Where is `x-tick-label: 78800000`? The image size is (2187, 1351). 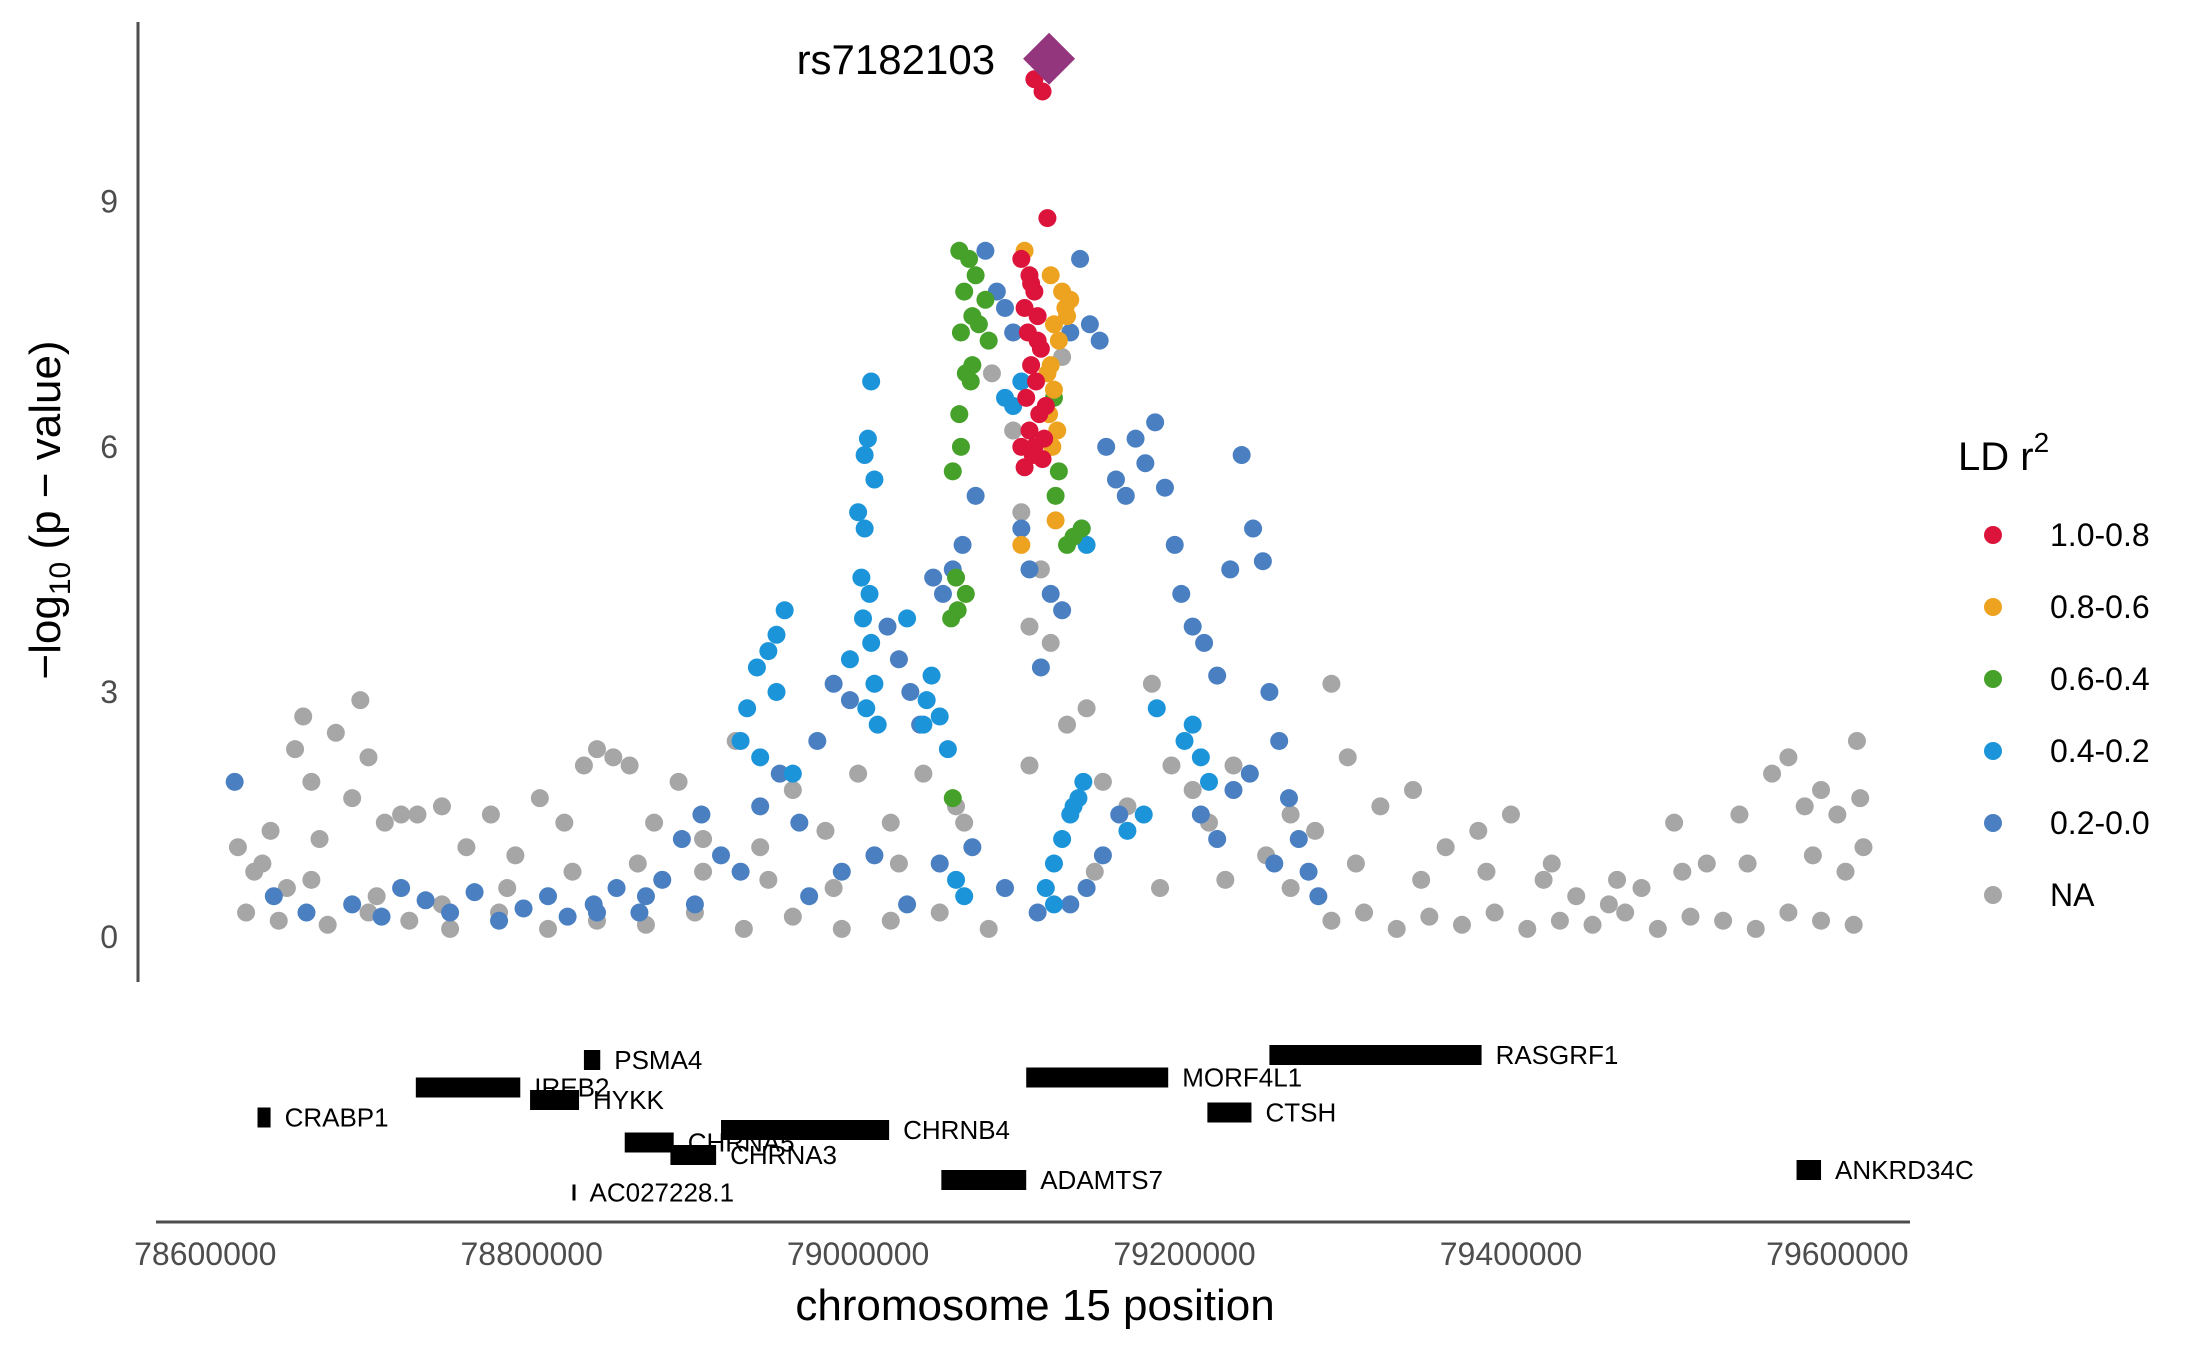
x-tick-label: 78800000 is located at coordinates (532, 1254).